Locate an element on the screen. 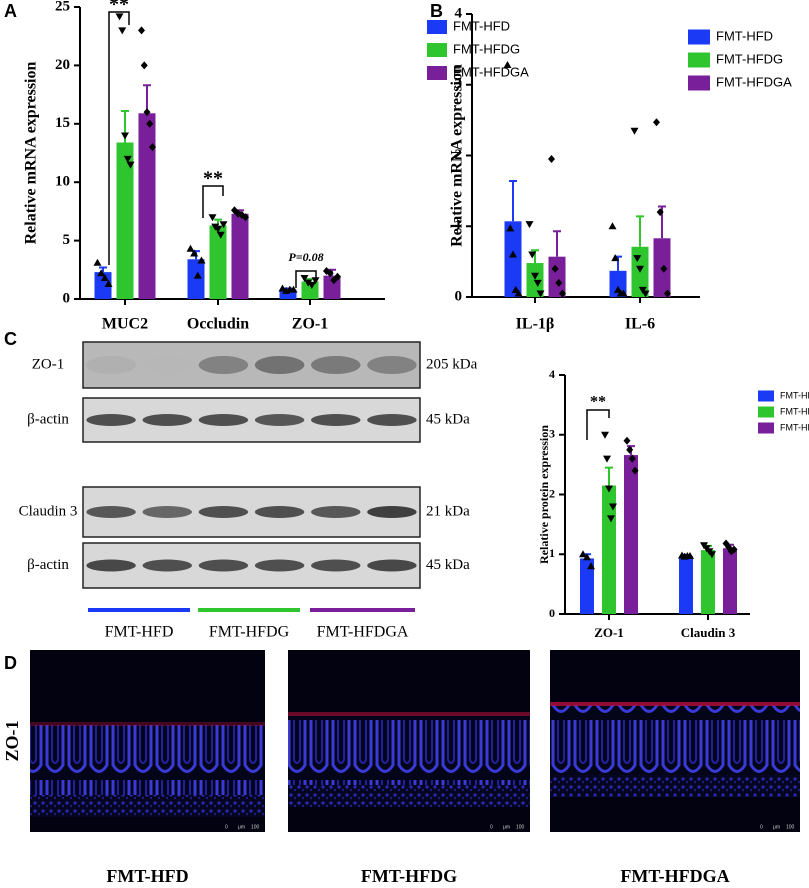 Image resolution: width=809 pixels, height=888 pixels. scale-label: 100 is located at coordinates (520, 827).